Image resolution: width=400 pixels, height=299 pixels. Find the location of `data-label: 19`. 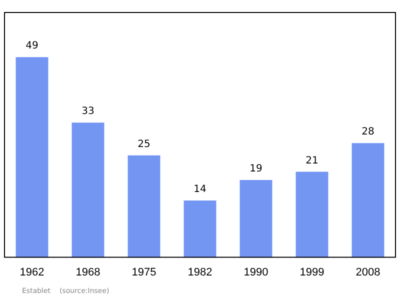

data-label: 19 is located at coordinates (256, 169).